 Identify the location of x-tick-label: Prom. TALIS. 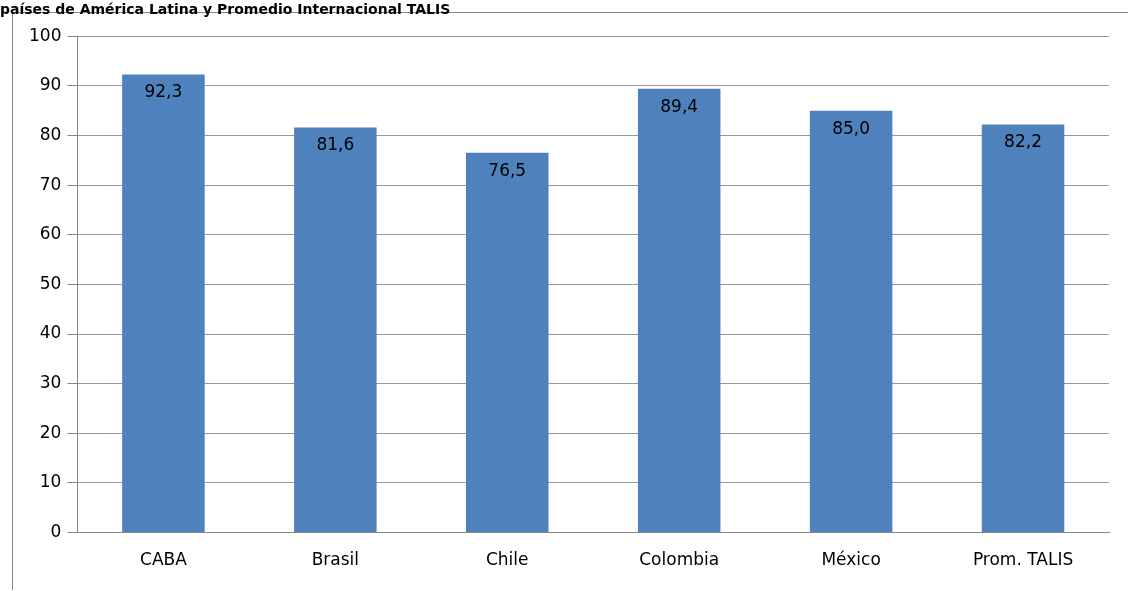
(1023, 559).